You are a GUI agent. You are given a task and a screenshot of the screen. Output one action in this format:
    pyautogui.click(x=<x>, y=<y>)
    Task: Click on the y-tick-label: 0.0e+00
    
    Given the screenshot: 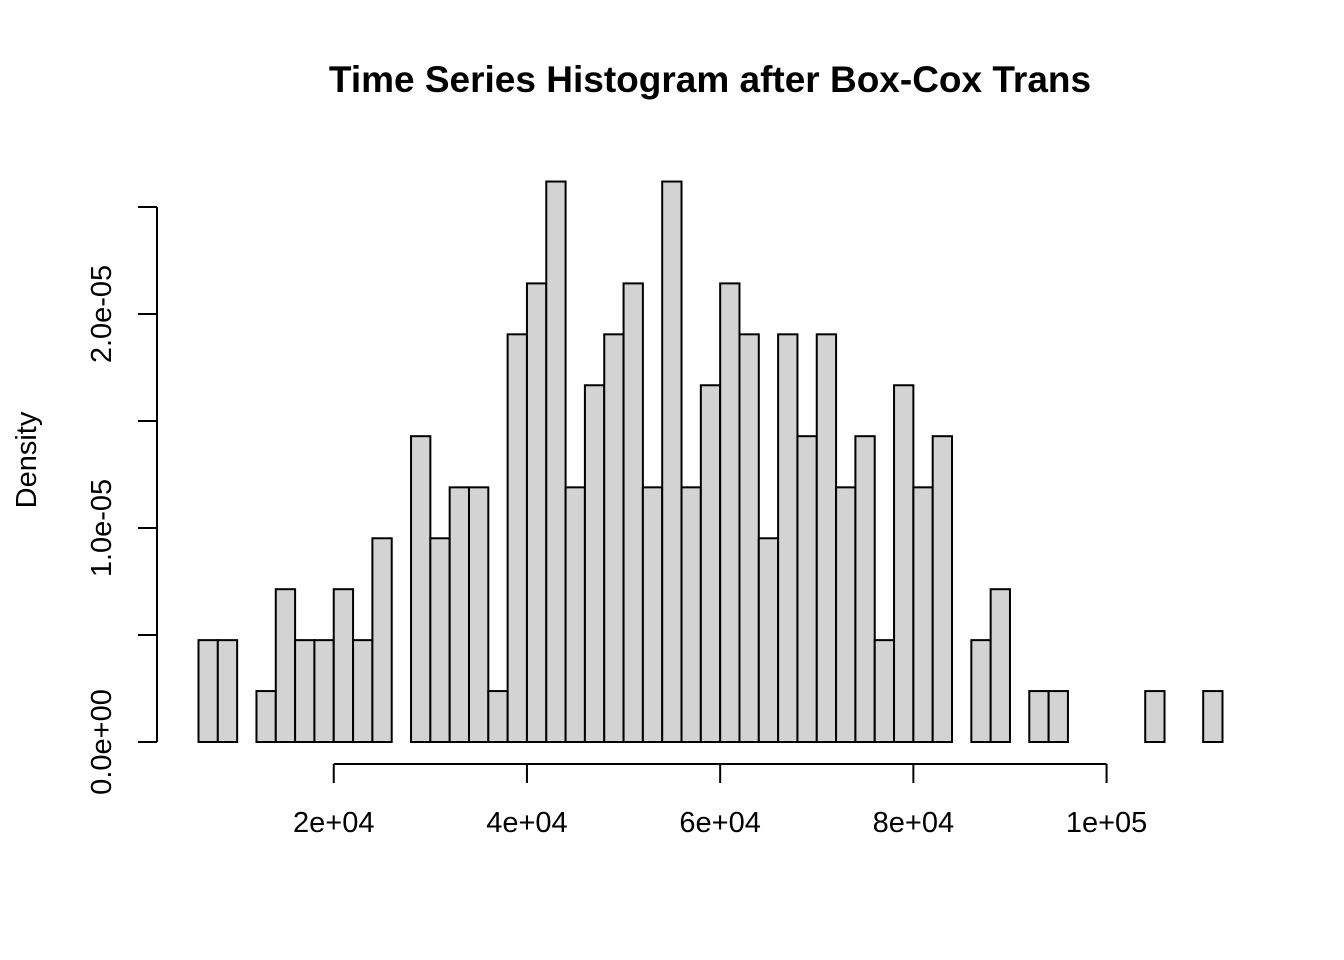 What is the action you would take?
    pyautogui.click(x=102, y=742)
    